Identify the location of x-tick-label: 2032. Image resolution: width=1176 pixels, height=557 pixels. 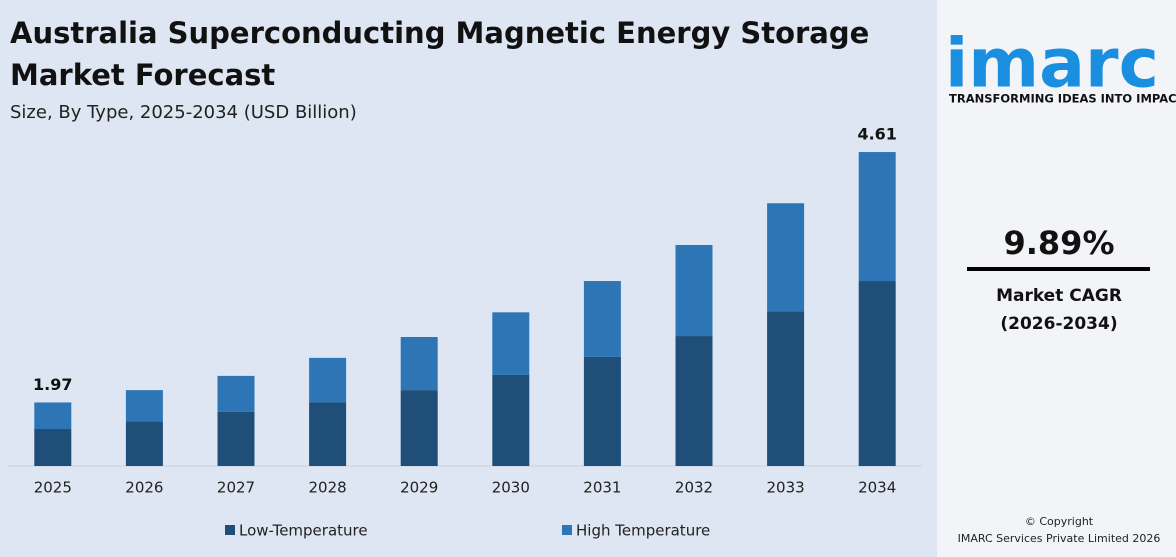
(694, 488).